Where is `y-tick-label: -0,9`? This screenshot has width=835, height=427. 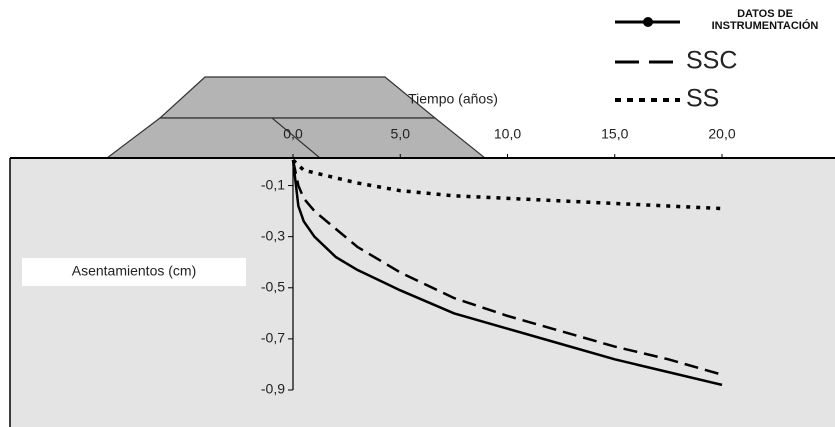
y-tick-label: -0,9 is located at coordinates (273, 389).